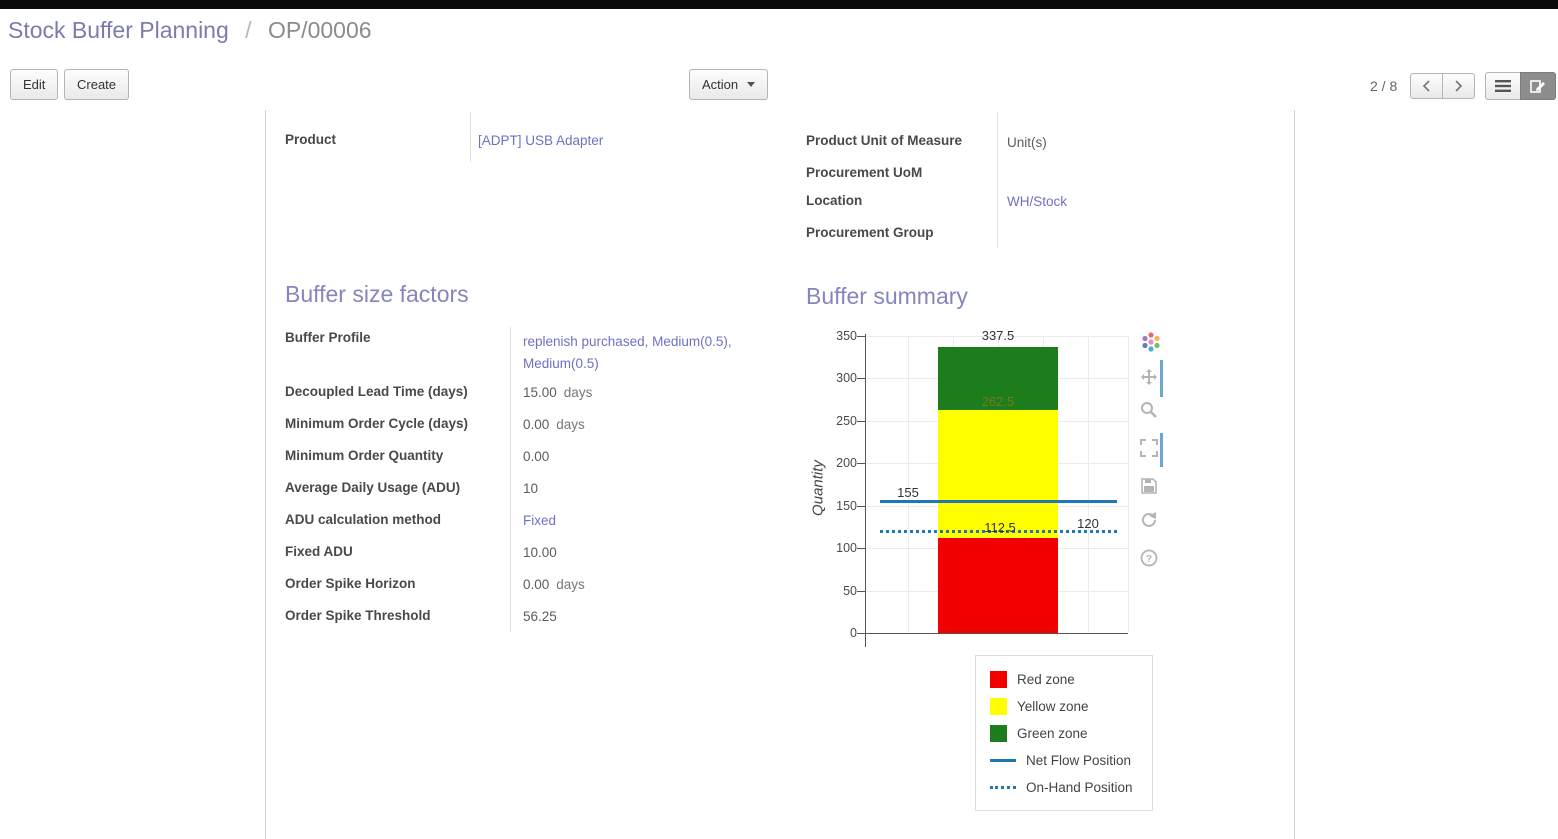 This screenshot has width=1558, height=839. Describe the element at coordinates (1150, 378) in the screenshot. I see `pan-icon` at that location.